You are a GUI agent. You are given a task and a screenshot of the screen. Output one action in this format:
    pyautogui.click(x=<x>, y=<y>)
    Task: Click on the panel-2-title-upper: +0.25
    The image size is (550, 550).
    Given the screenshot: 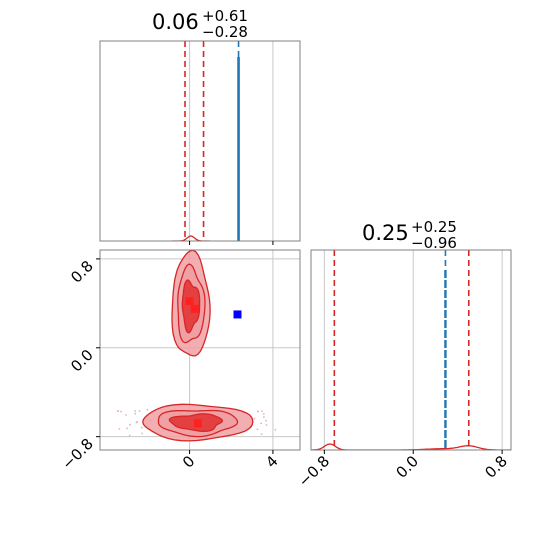 What is the action you would take?
    pyautogui.click(x=434, y=227)
    